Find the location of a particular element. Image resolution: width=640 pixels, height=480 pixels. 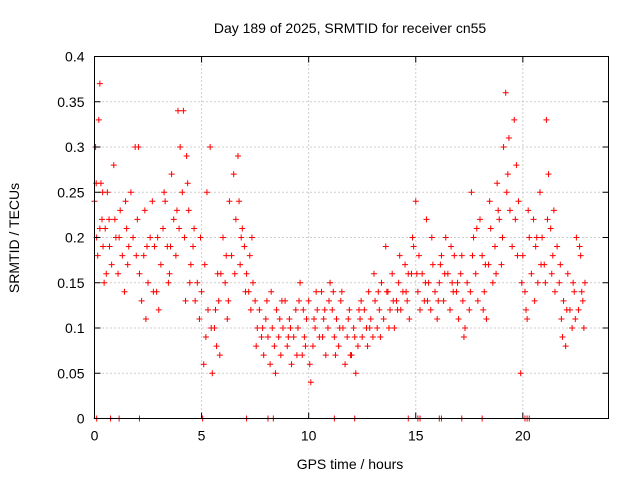

x-tick-label: 5 is located at coordinates (202, 436).